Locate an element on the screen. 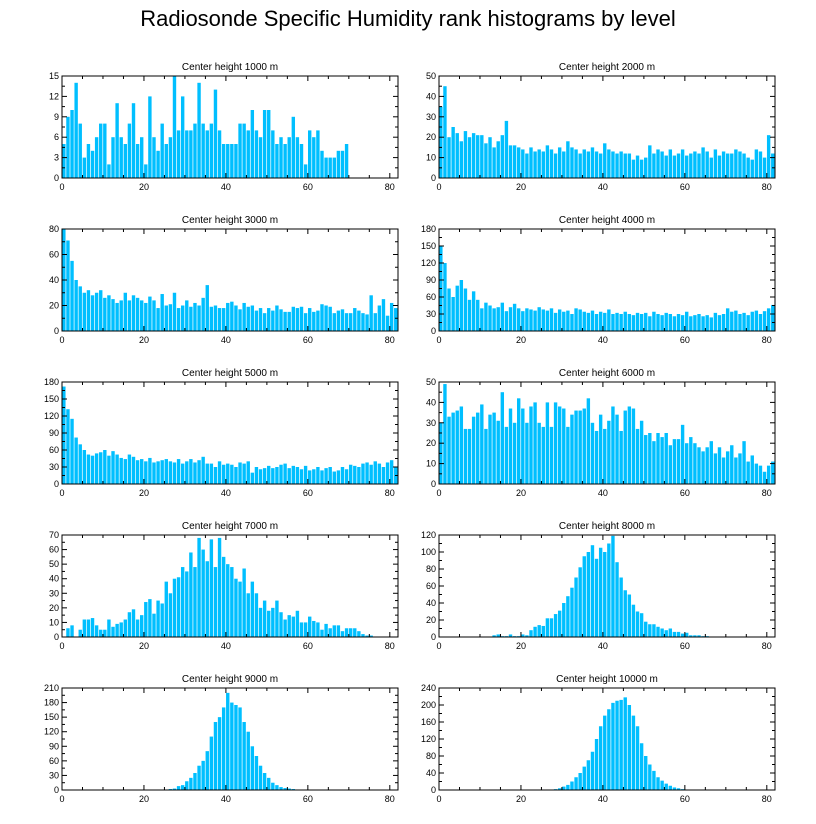 The height and width of the screenshot is (824, 816). y-tick-label: 180 is located at coordinates (51, 382).